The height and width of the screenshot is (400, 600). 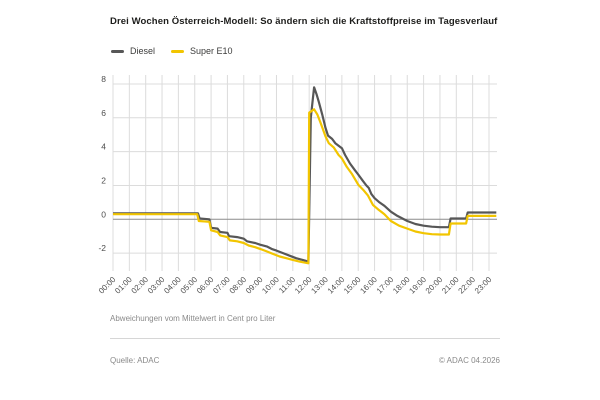 I want to click on y-tick-label: 0, so click(x=103, y=214).